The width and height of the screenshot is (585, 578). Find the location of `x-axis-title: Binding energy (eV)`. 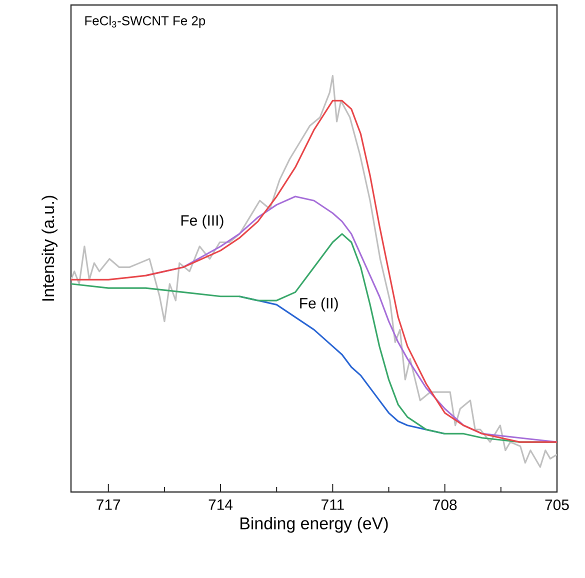

x-axis-title: Binding energy (eV) is located at coordinates (314, 524).